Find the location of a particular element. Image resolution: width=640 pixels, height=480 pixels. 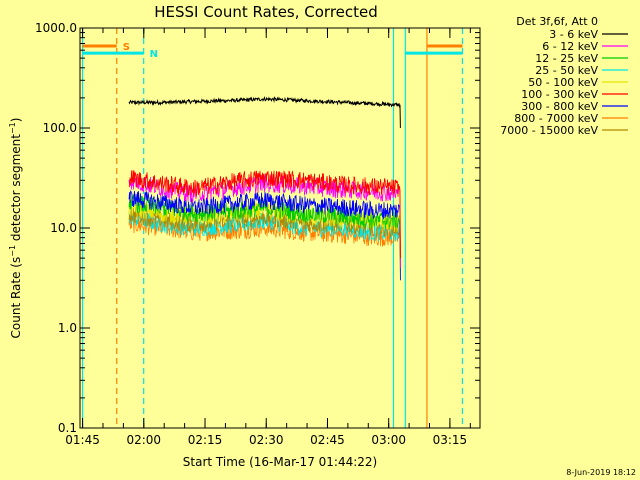

legend-label-8: 7000 - 15000 keV is located at coordinates (549, 130).